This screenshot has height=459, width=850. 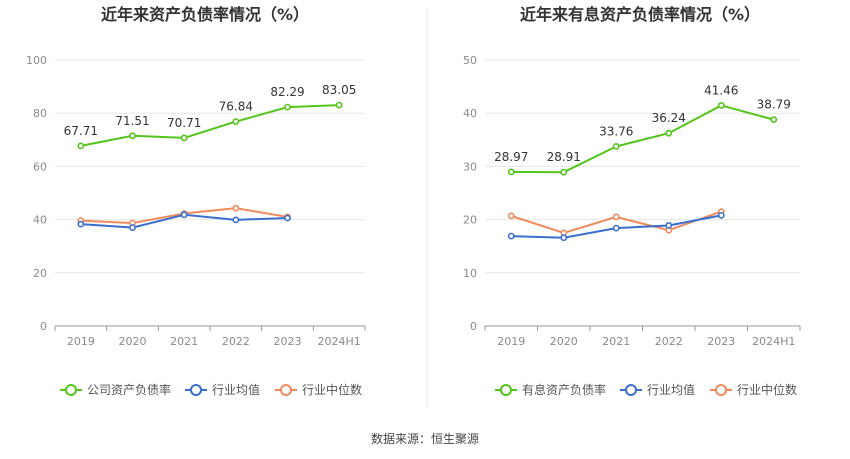 I want to click on data-label: 36.24, so click(x=669, y=118).